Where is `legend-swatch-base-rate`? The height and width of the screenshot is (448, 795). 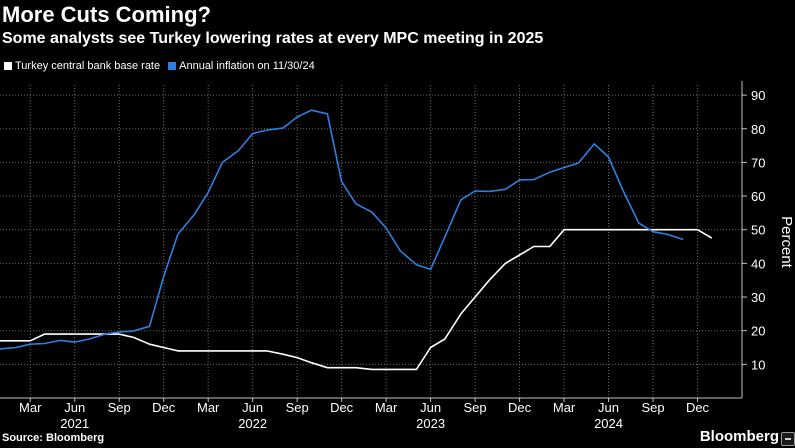
legend-swatch-base-rate is located at coordinates (8, 66).